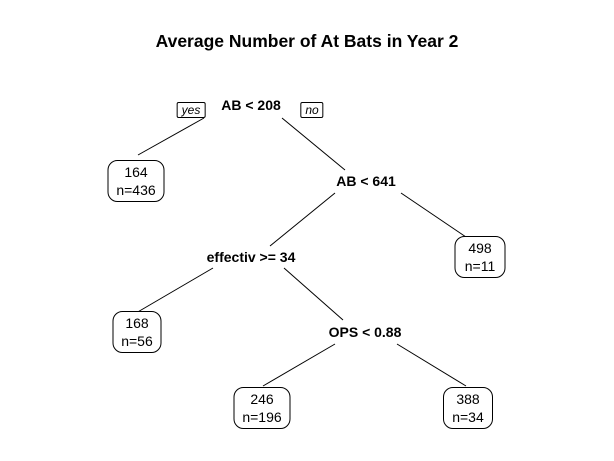  Describe the element at coordinates (312, 110) in the screenshot. I see `no-branch-tag: no` at that location.